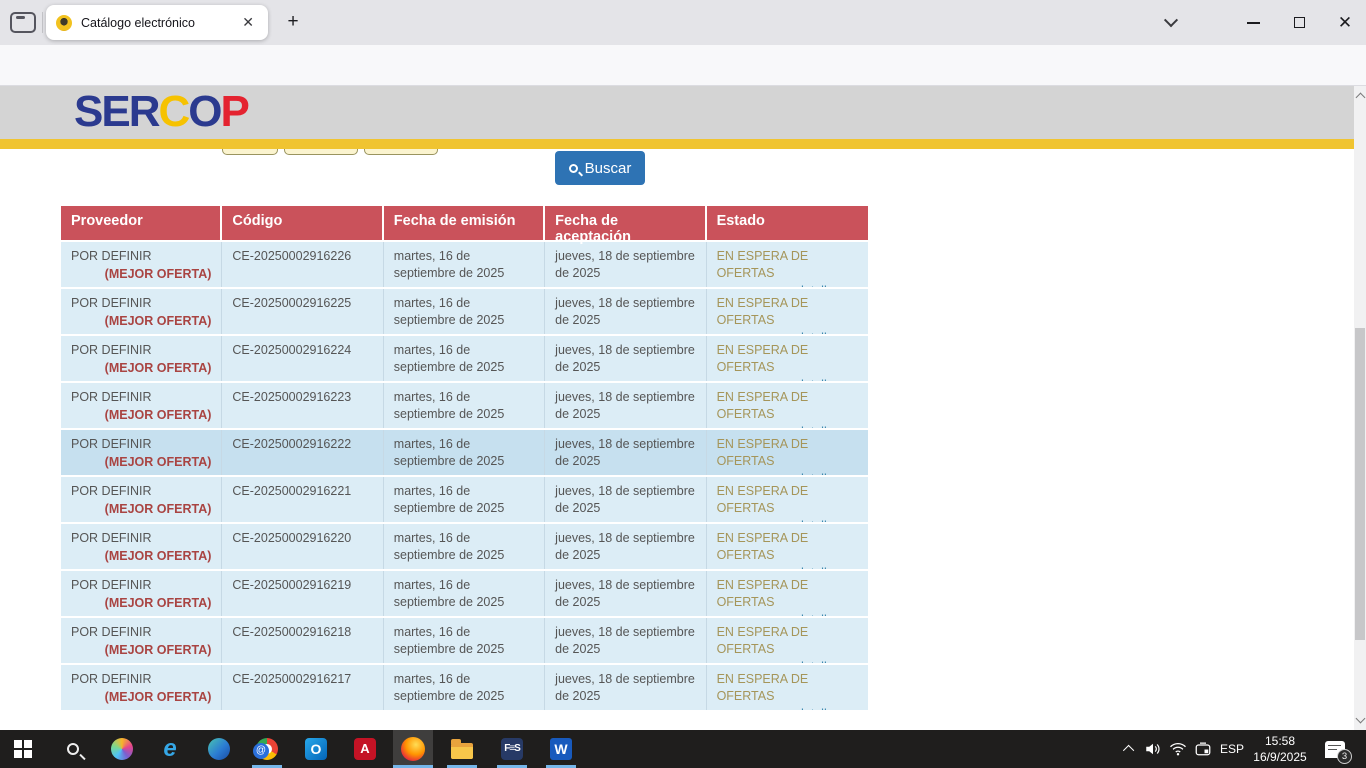 The image size is (1366, 768). I want to click on scroll-down-icon, so click(1360, 718).